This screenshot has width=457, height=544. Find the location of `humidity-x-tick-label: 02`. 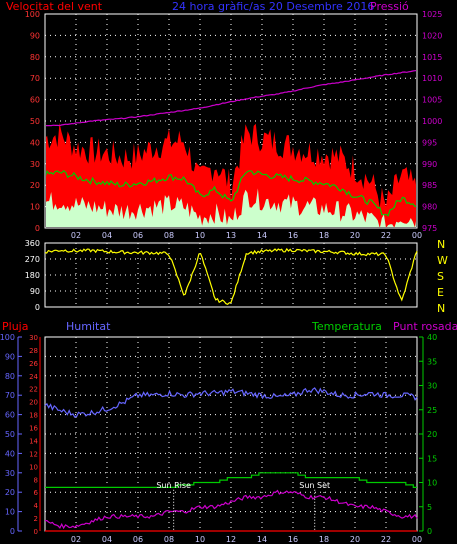

humidity-x-tick-label: 02 is located at coordinates (76, 539).